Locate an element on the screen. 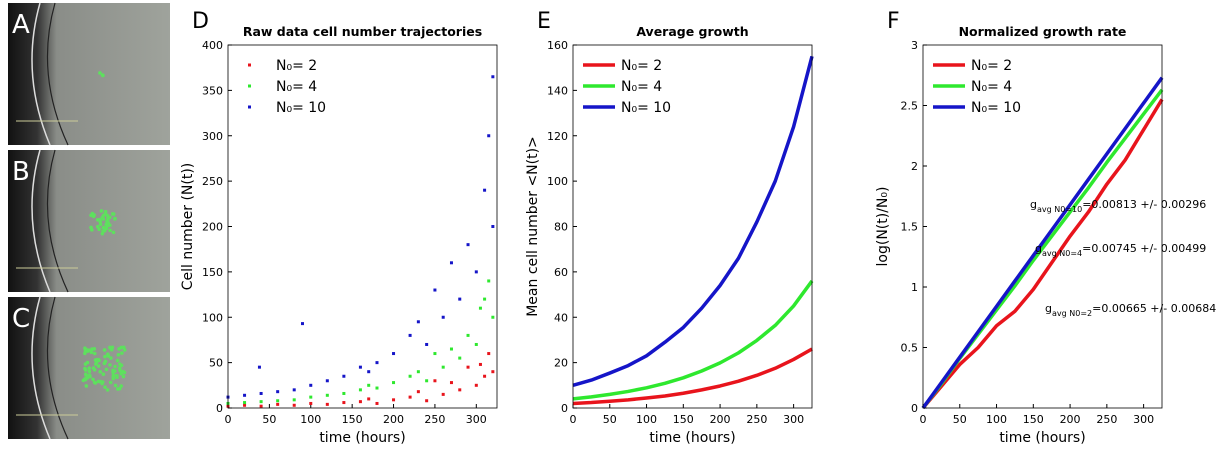 This screenshot has height=450, width=1225. panel-letter: B is located at coordinates (21, 172).